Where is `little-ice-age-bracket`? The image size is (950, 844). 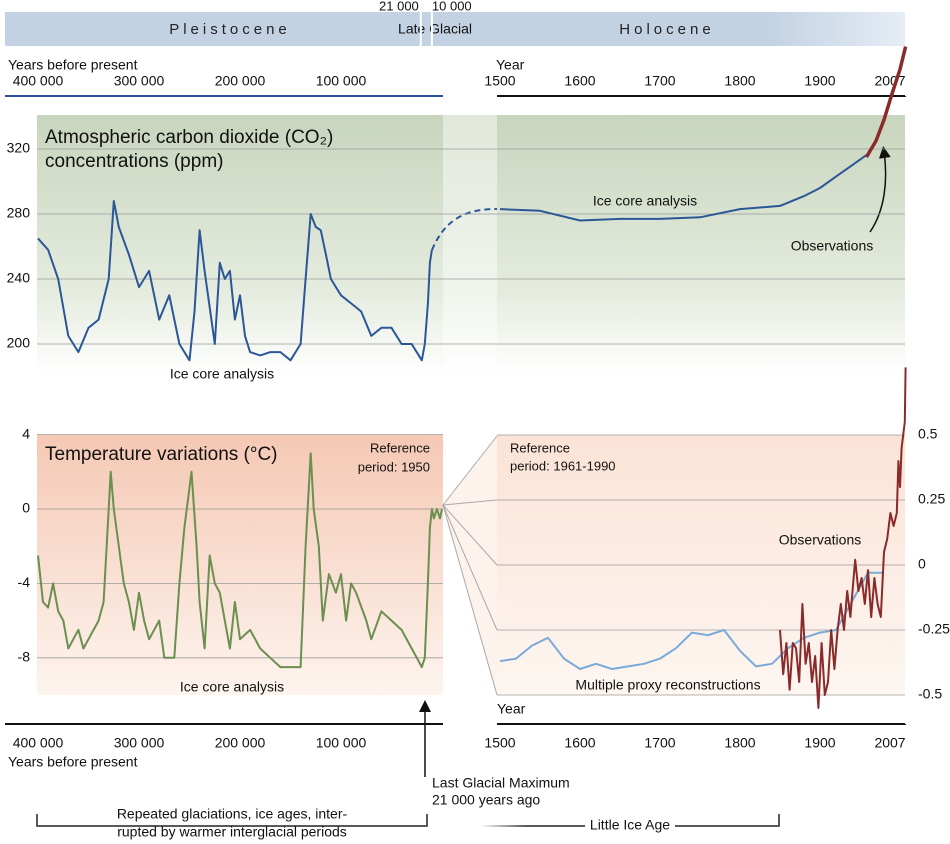 little-ice-age-bracket is located at coordinates (630, 820).